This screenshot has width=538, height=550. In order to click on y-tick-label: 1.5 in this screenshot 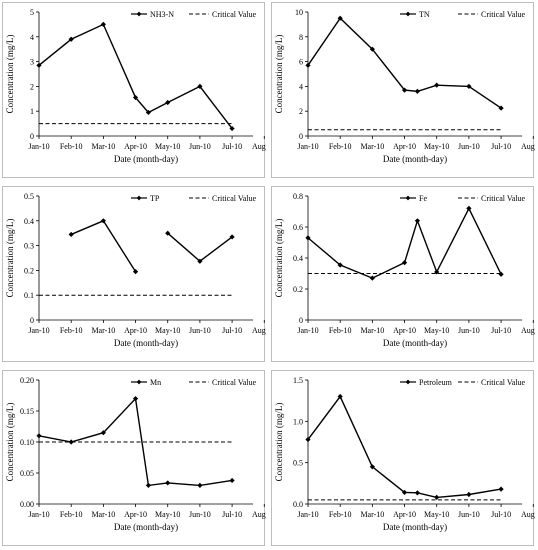, I will do `click(298, 380)`.